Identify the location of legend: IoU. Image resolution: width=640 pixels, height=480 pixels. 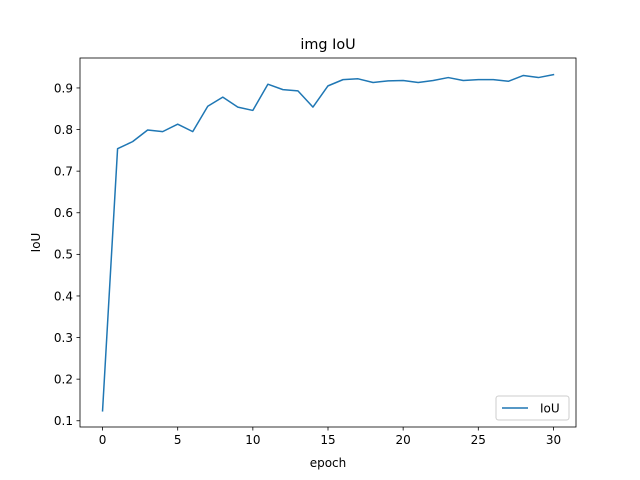
(532, 408).